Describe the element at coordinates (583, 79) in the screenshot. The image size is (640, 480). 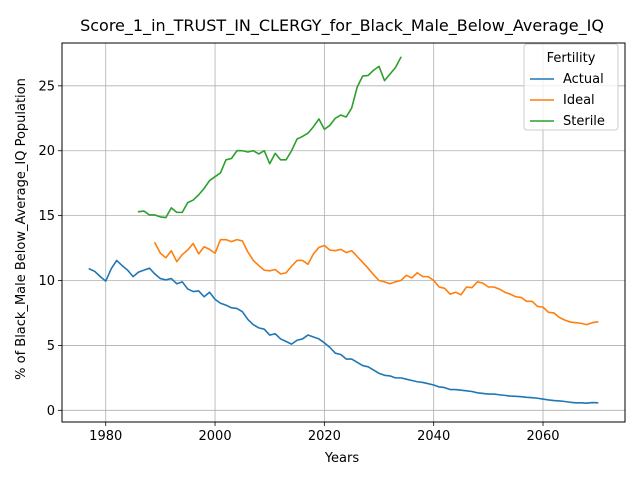
I see `legend-label-actual: Actual` at that location.